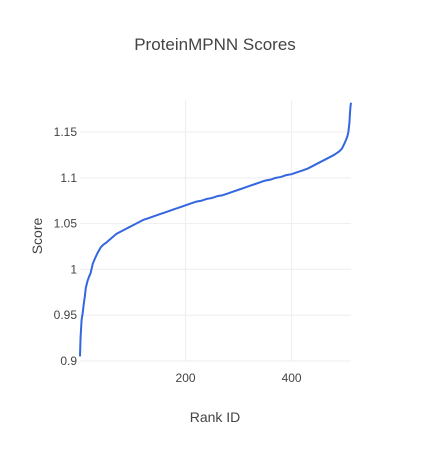  I want to click on x-axis-title: Rank ID, so click(215, 417).